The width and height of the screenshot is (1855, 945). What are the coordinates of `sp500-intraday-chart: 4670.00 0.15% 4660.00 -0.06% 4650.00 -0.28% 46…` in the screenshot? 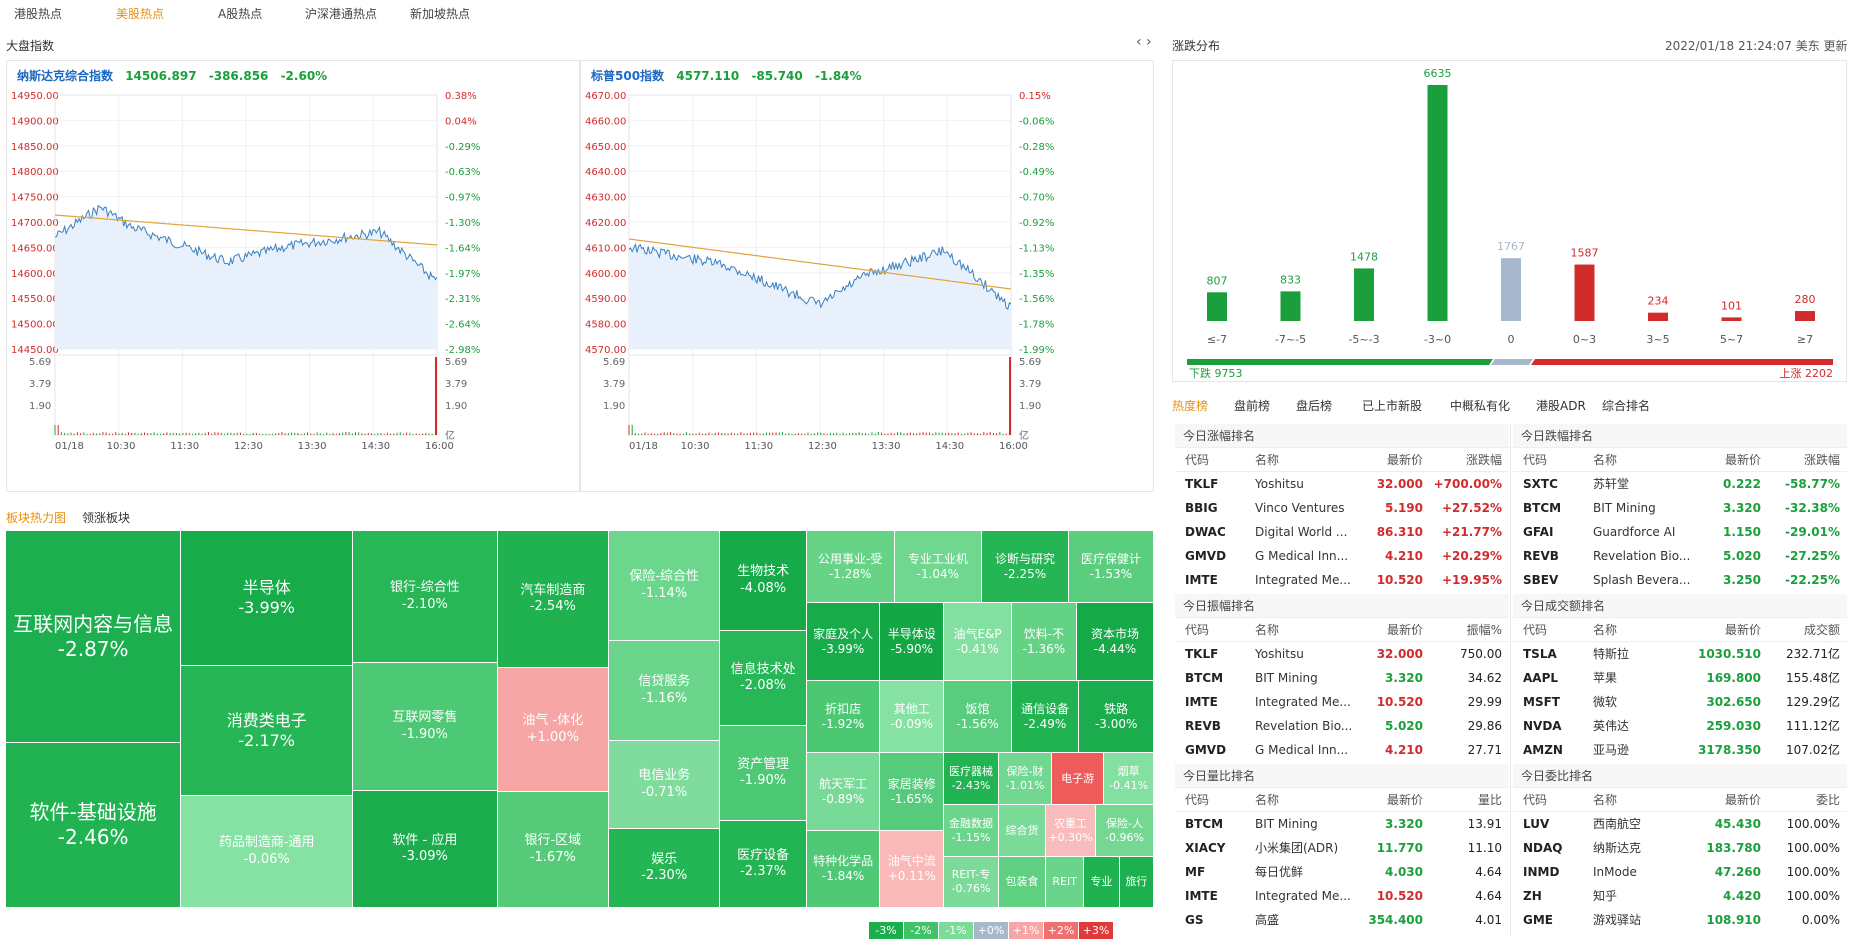 It's located at (867, 287).